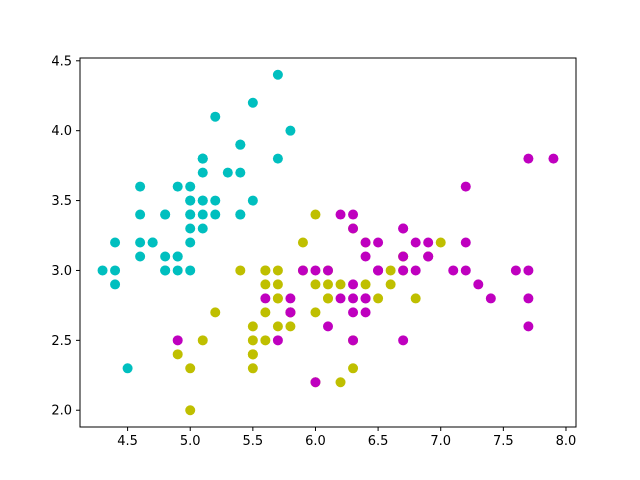 This screenshot has width=640, height=480. Describe the element at coordinates (566, 441) in the screenshot. I see `x-tick-label: 8.0` at that location.